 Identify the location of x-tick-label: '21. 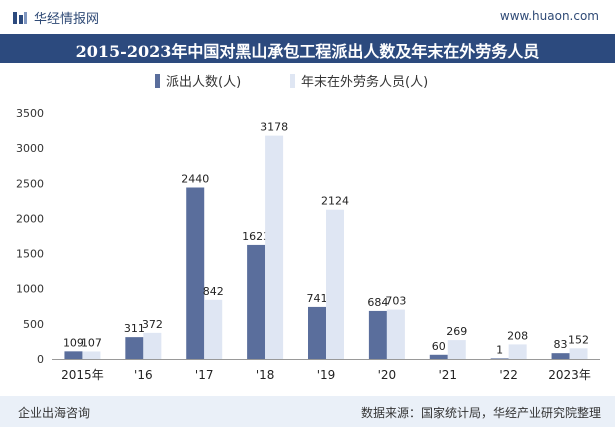
(447, 375).